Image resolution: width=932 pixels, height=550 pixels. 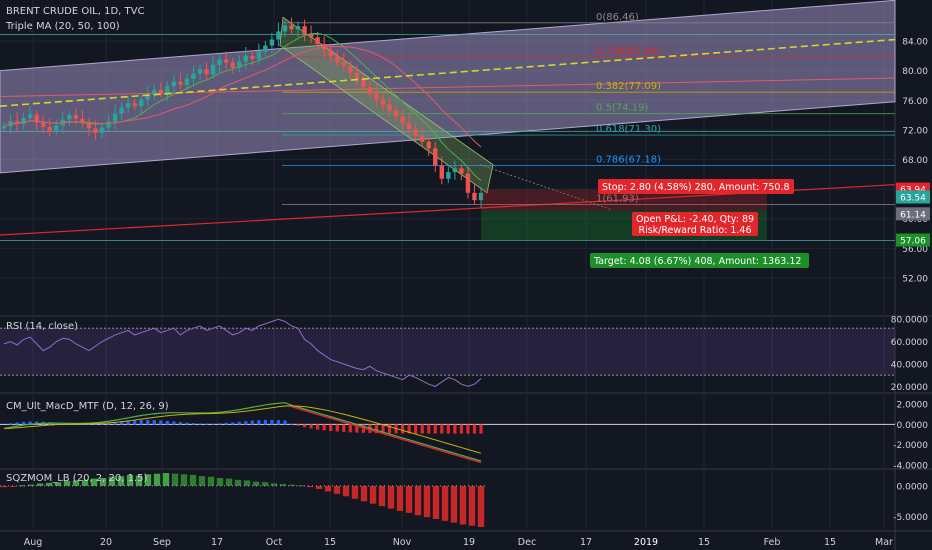 What do you see at coordinates (77, 478) in the screenshot?
I see `sqzmom-legend: SQZMOM_LB (20, 2, 20, 1.5)` at bounding box center [77, 478].